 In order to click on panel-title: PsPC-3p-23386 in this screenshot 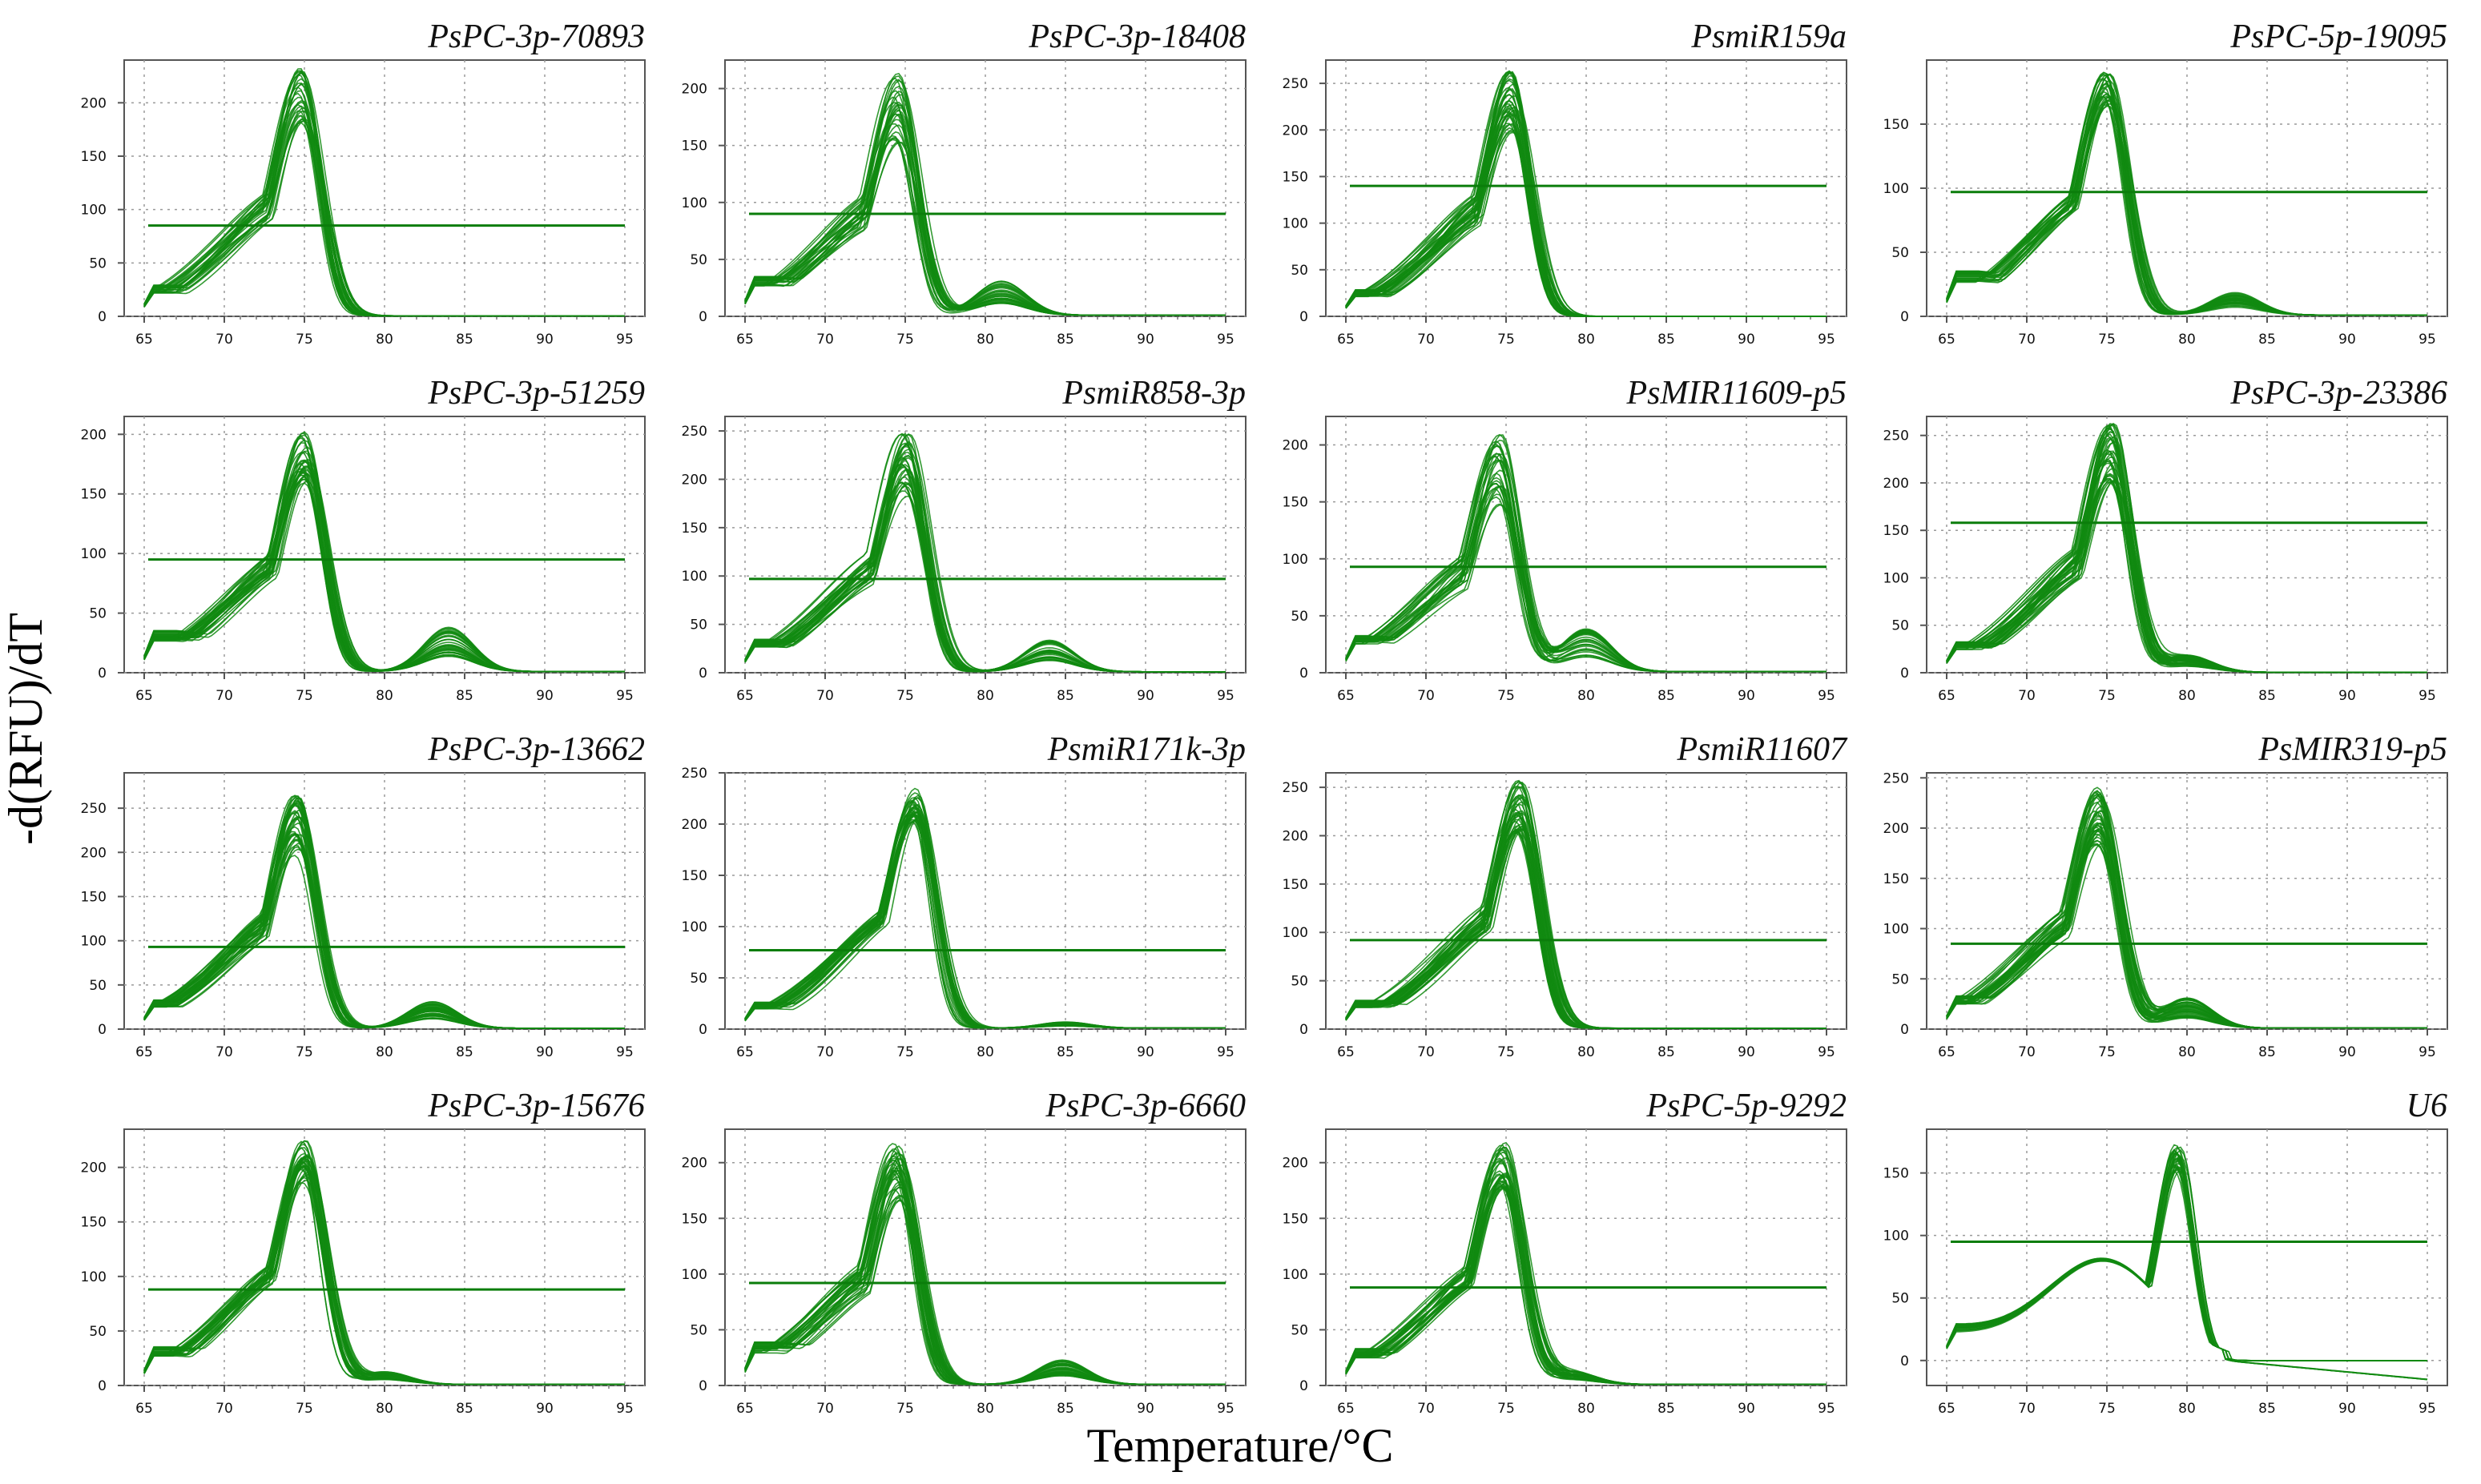, I will do `click(2338, 393)`.